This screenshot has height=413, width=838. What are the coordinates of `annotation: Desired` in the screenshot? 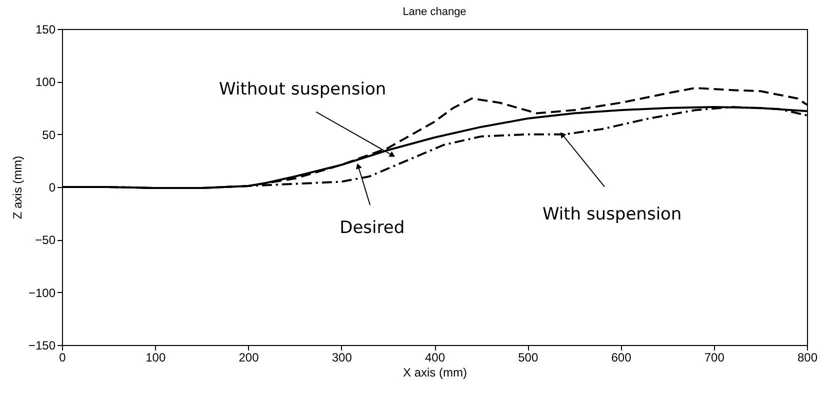 It's located at (372, 228).